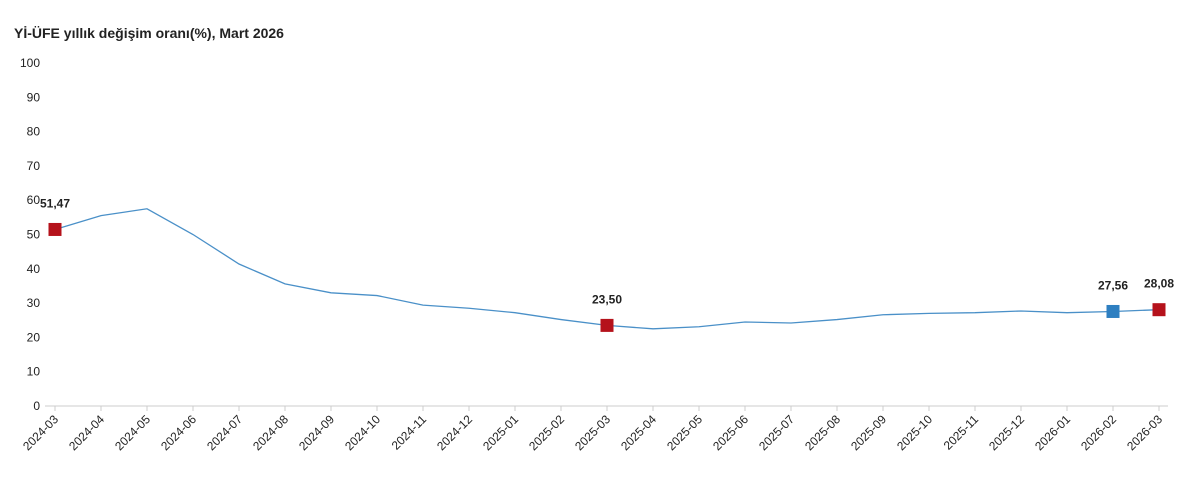 This screenshot has height=482, width=1200. What do you see at coordinates (34, 166) in the screenshot?
I see `y-tick-label: 70` at bounding box center [34, 166].